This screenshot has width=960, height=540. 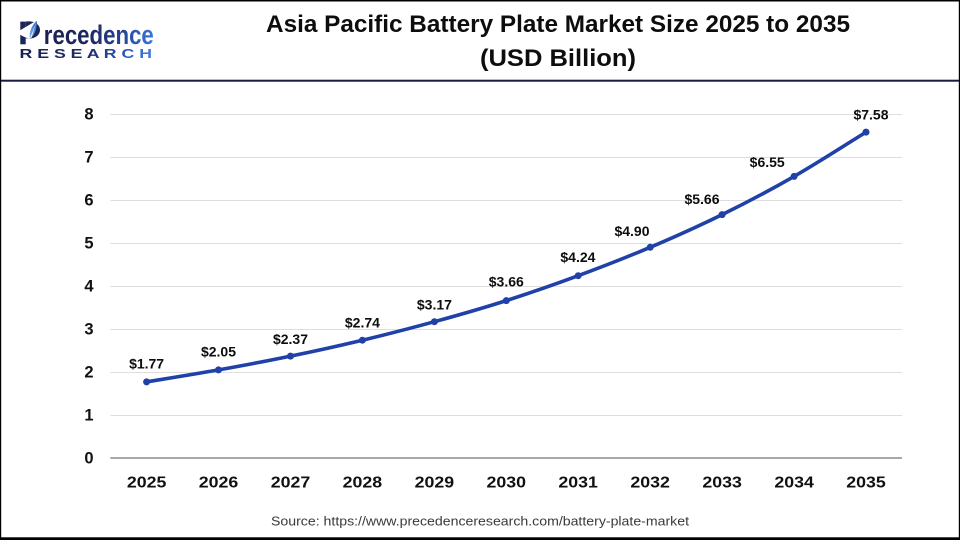 I want to click on svg-text: 4, so click(x=89, y=287).